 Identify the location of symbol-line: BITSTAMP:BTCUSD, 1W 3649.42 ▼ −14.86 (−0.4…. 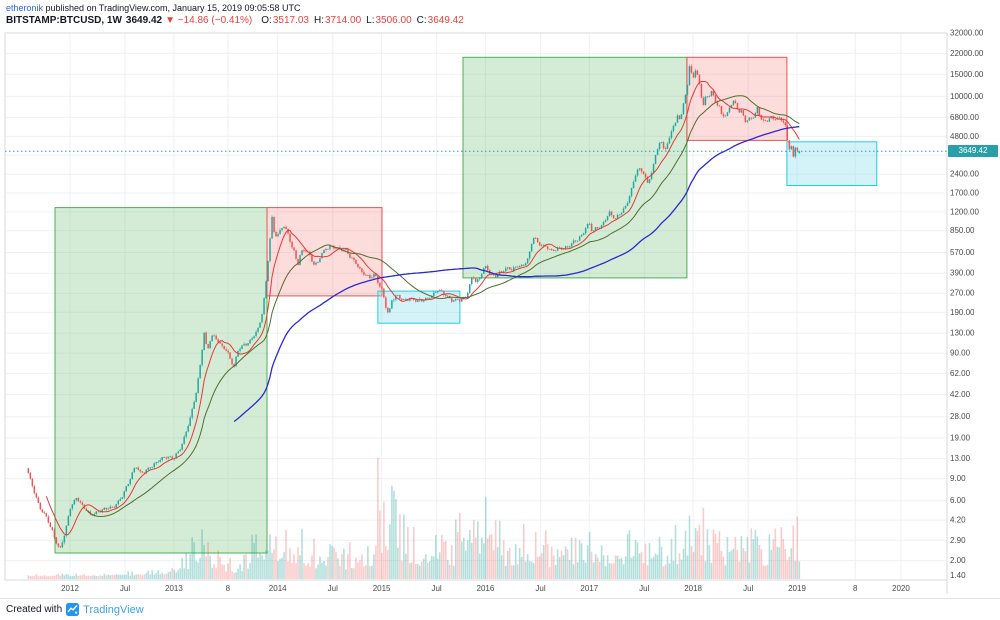
(235, 21).